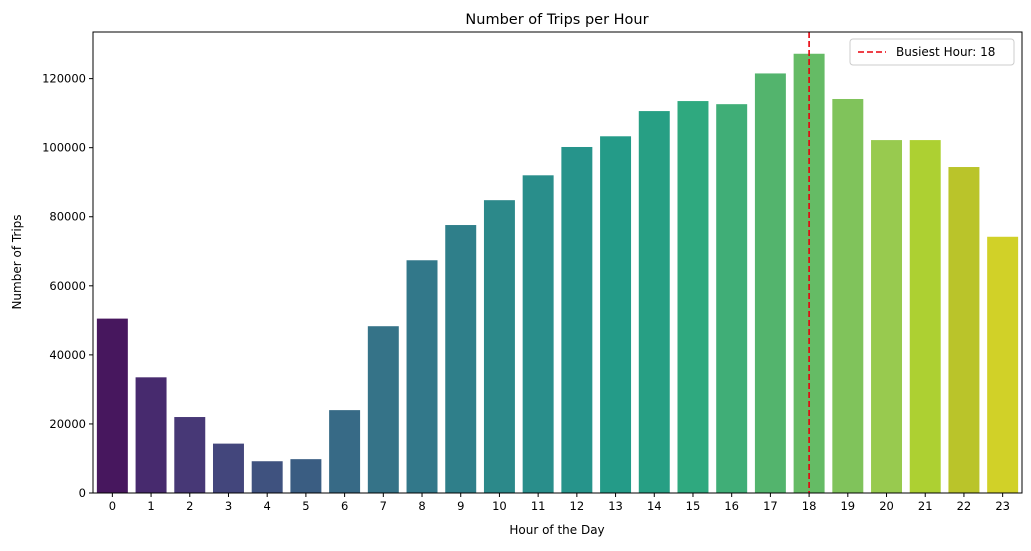 This screenshot has height=551, width=1031. What do you see at coordinates (67, 217) in the screenshot?
I see `y-tick-label: 80000` at bounding box center [67, 217].